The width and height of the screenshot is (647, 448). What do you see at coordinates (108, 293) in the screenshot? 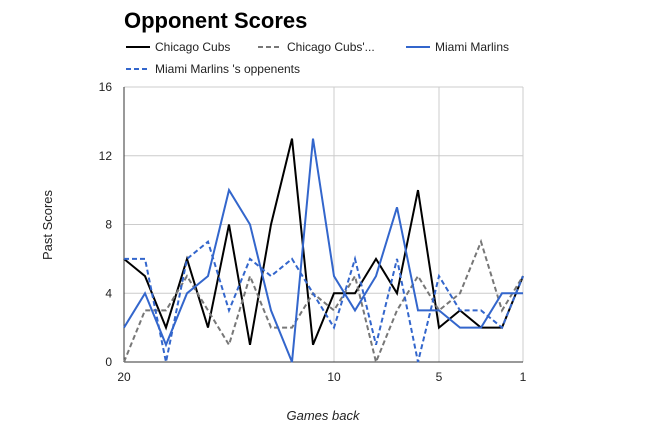
I see `y-tick-label: 4` at bounding box center [108, 293].